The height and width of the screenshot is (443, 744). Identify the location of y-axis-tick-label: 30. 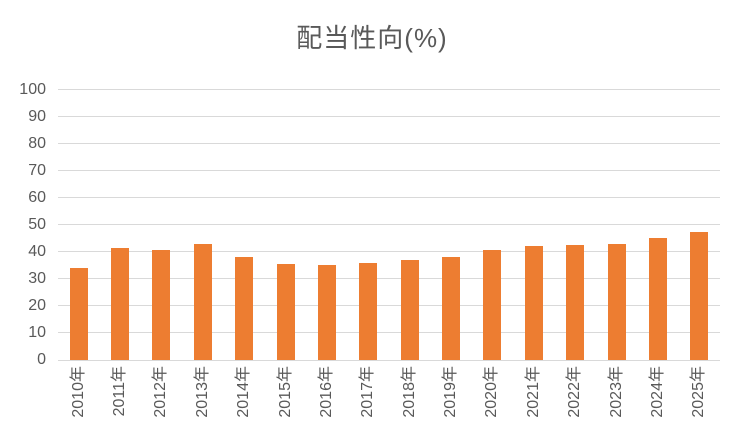
(37, 278).